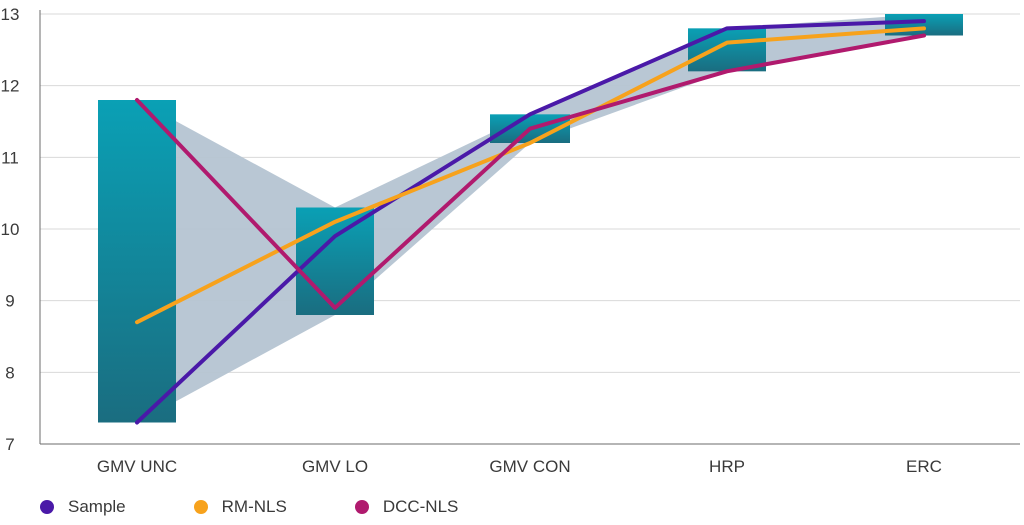 This screenshot has width=1024, height=525. I want to click on y-tick-label-8: 8, so click(9, 372).